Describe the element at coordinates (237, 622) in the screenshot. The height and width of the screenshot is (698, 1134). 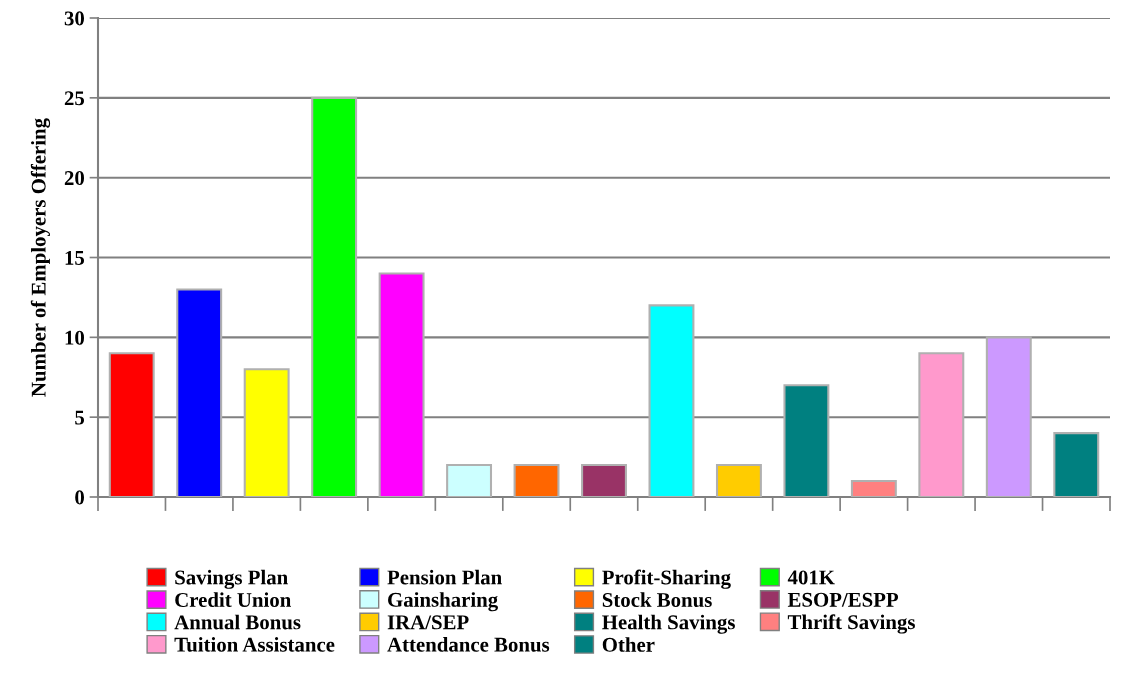
I see `legend-label: Annual Bonus` at that location.